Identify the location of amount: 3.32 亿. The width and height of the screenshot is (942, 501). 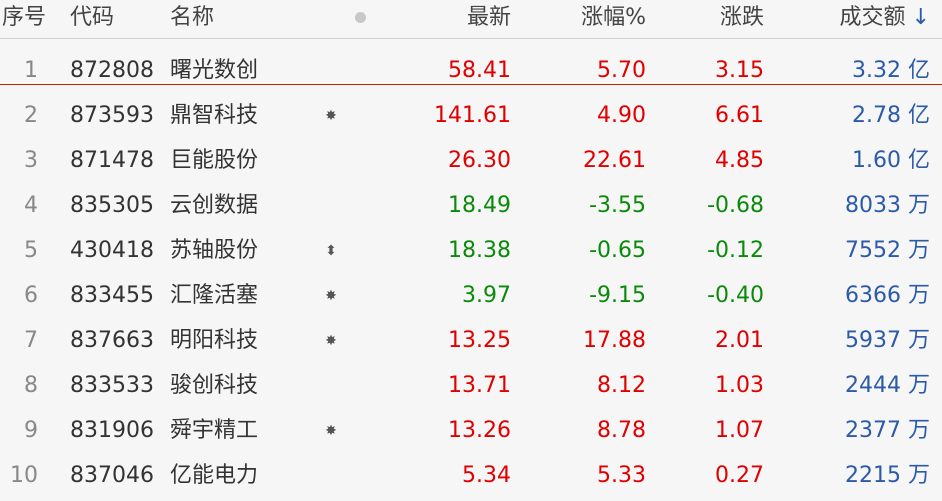
(891, 70).